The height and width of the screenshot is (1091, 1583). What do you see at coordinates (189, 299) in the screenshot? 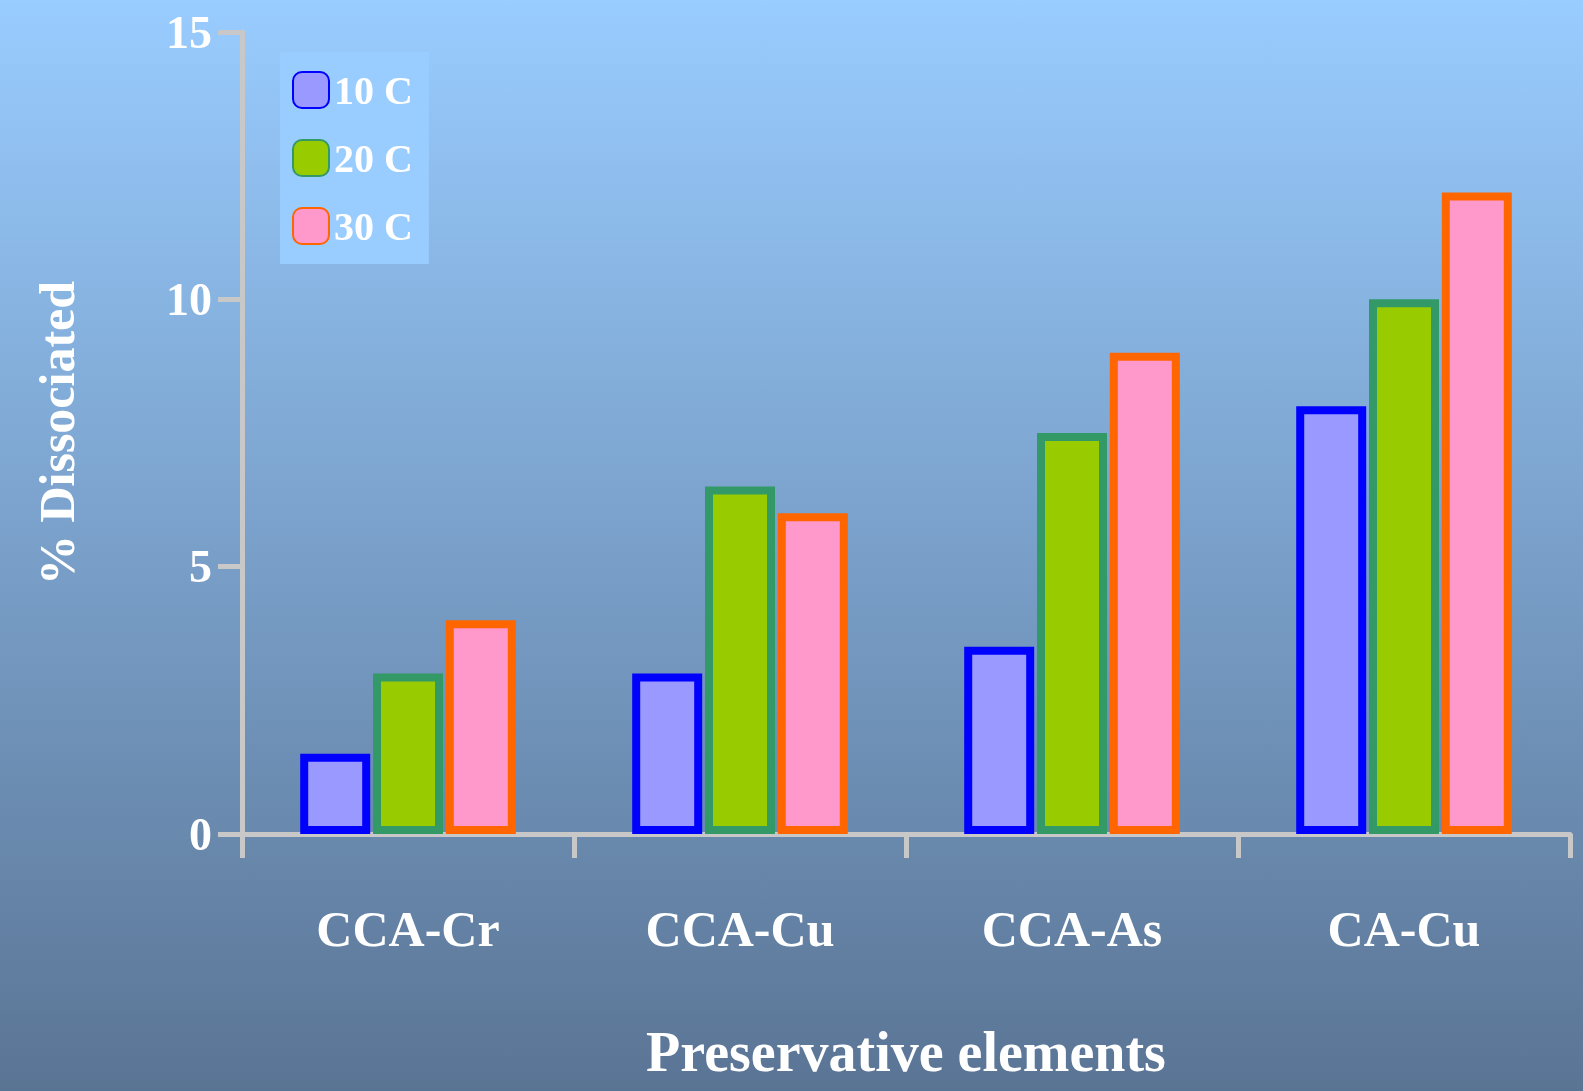
I see `y-tick-label: 10` at bounding box center [189, 299].